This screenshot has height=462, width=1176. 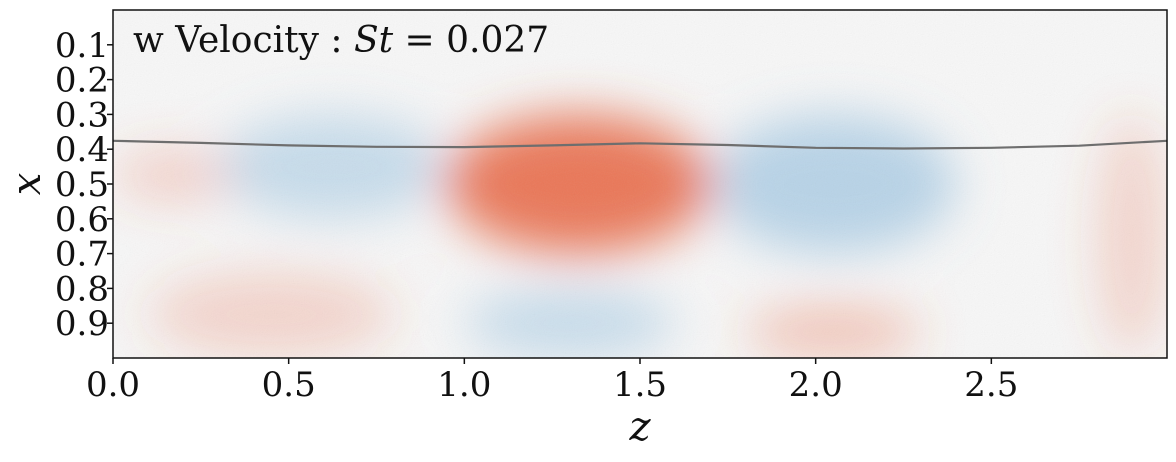 I want to click on x-axis-label: z, so click(x=639, y=427).